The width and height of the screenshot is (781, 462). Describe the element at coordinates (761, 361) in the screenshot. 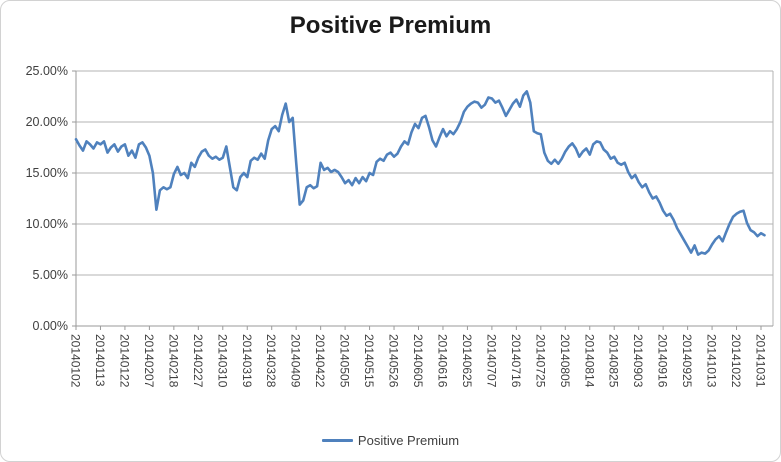

I see `x-axis-label: 20141031` at that location.